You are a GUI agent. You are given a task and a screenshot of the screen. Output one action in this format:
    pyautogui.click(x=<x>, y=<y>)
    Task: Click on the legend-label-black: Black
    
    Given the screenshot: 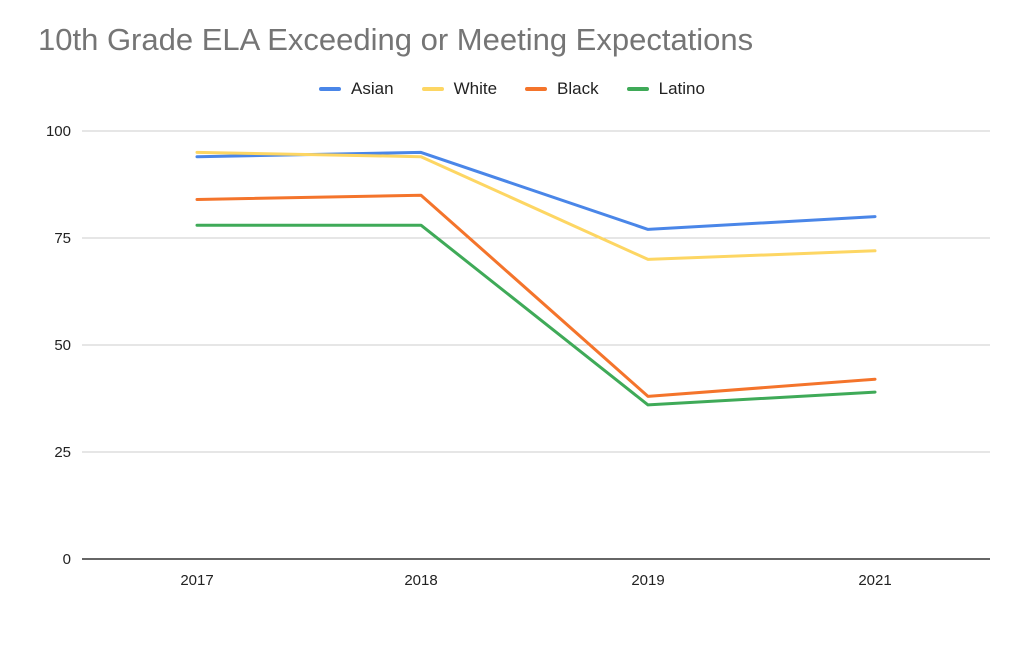 What is the action you would take?
    pyautogui.click(x=578, y=88)
    